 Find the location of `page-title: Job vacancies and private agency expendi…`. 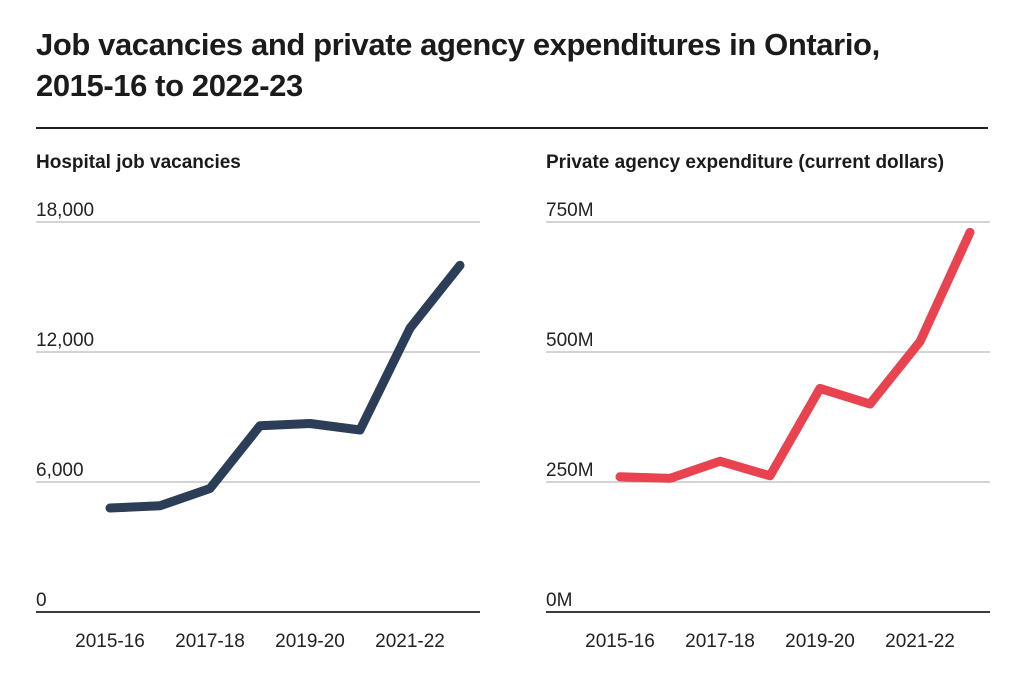

page-title: Job vacancies and private agency expendi… is located at coordinates (512, 65).